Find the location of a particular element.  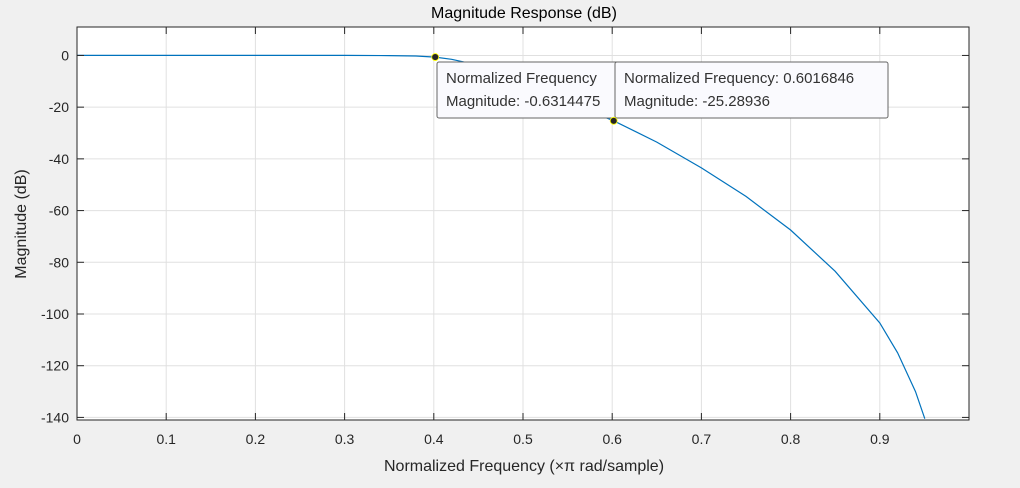

chart-title: Magnitude Response (dB) is located at coordinates (524, 13).